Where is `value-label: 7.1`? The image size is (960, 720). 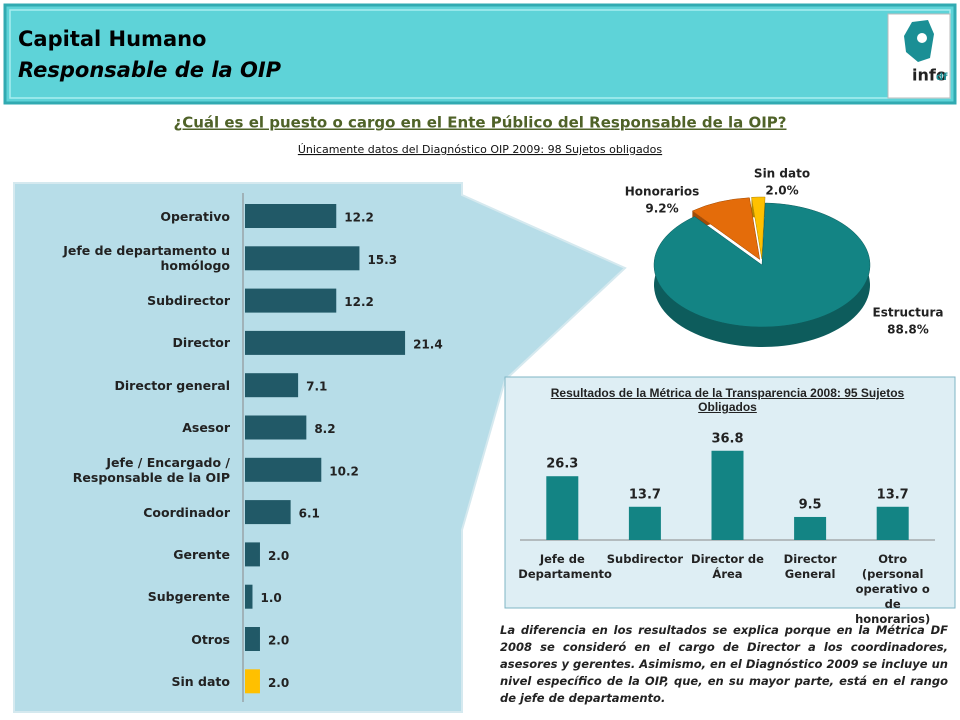
value-label: 7.1 is located at coordinates (316, 387).